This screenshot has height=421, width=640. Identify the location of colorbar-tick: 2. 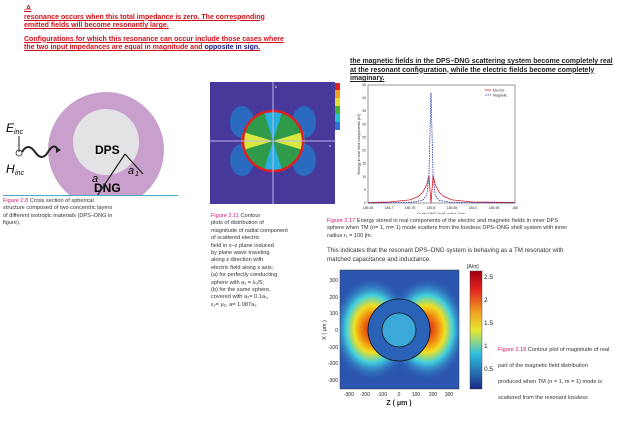
(486, 300).